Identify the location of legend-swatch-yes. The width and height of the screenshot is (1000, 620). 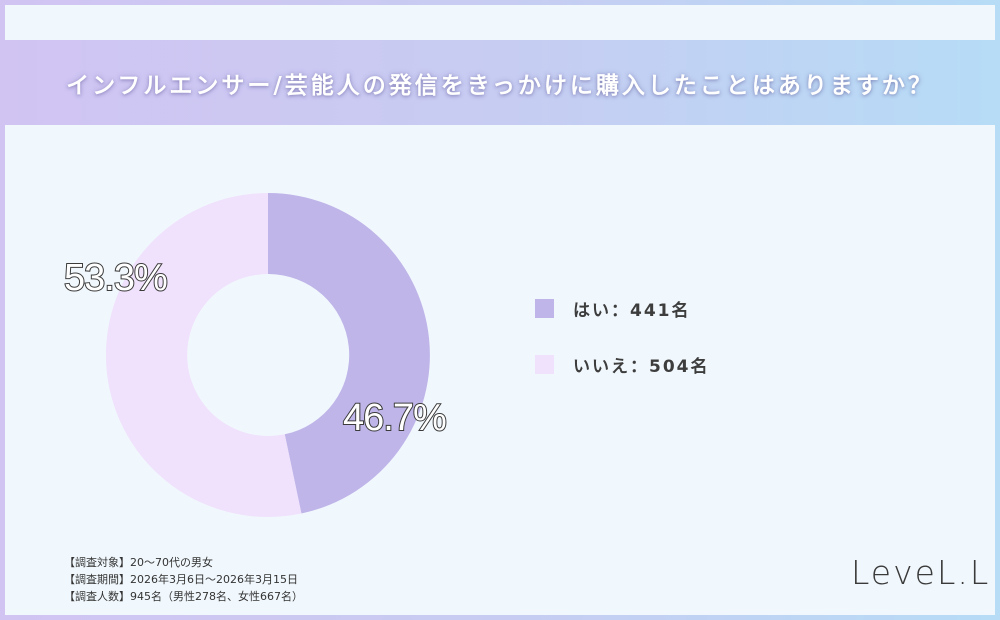
(544, 308).